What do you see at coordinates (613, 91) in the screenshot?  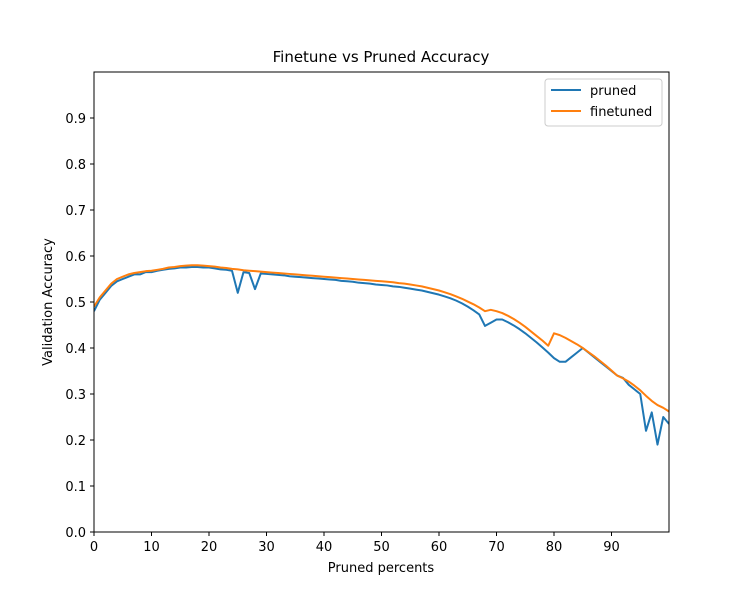 I see `legend-label-pruned: pruned` at bounding box center [613, 91].